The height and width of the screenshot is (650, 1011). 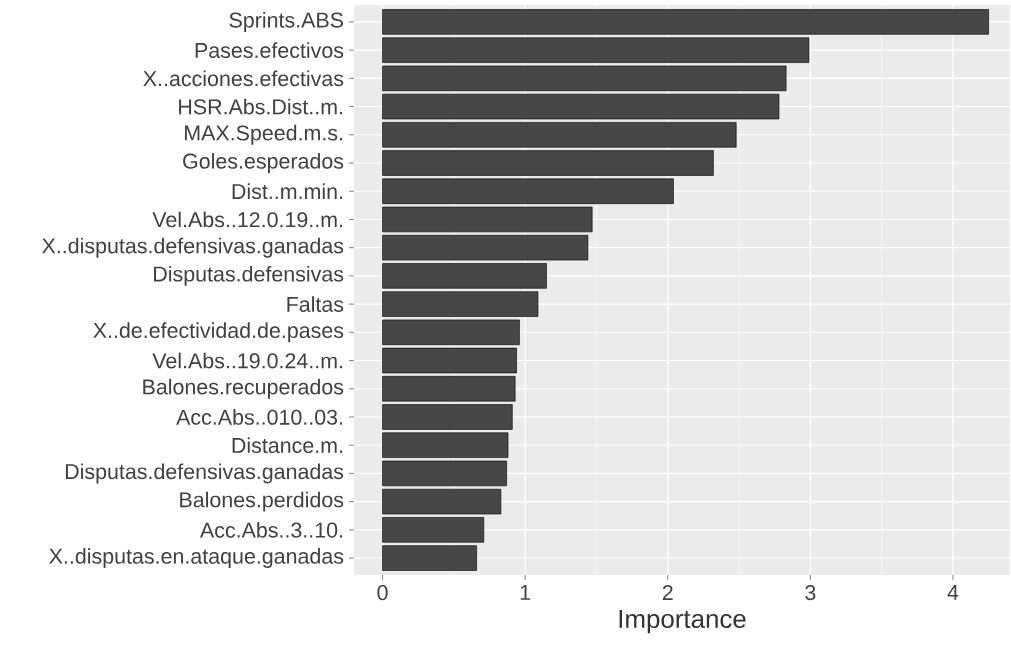 What do you see at coordinates (243, 388) in the screenshot?
I see `y-tick-label: Balones.recuperados` at bounding box center [243, 388].